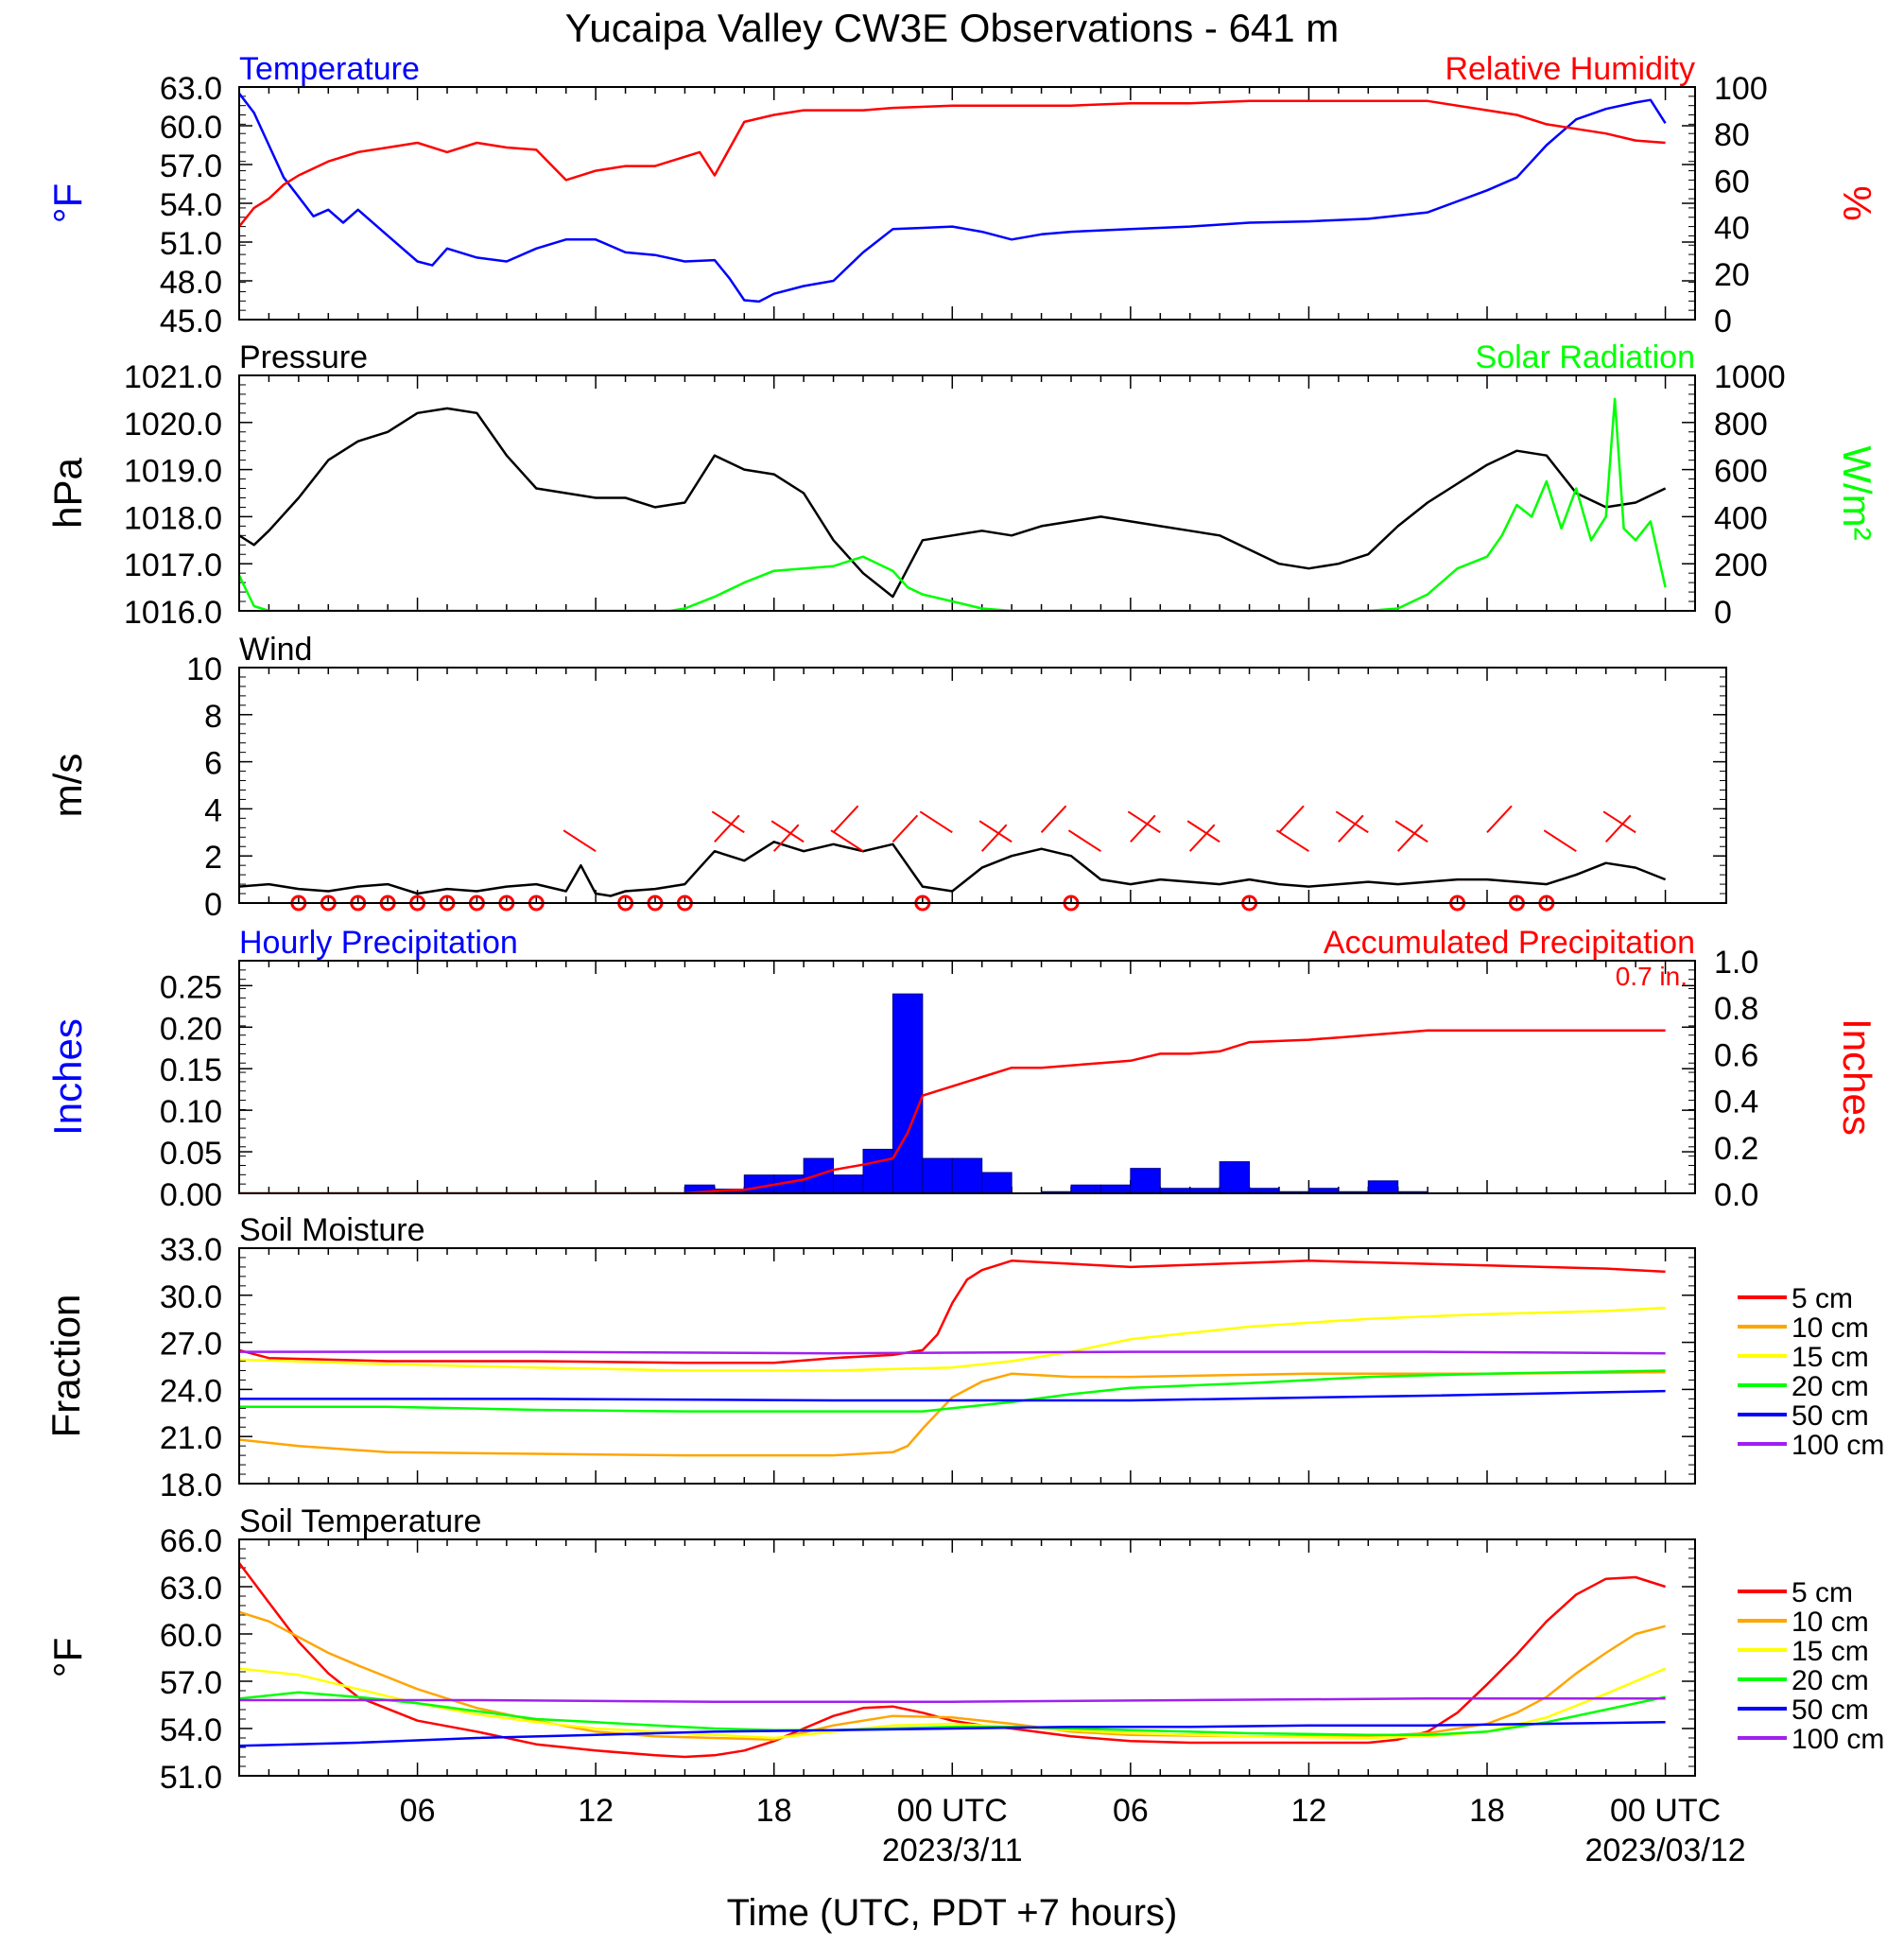 The height and width of the screenshot is (1946, 1904). I want to click on y-tick-label-left: 48.0, so click(191, 283).